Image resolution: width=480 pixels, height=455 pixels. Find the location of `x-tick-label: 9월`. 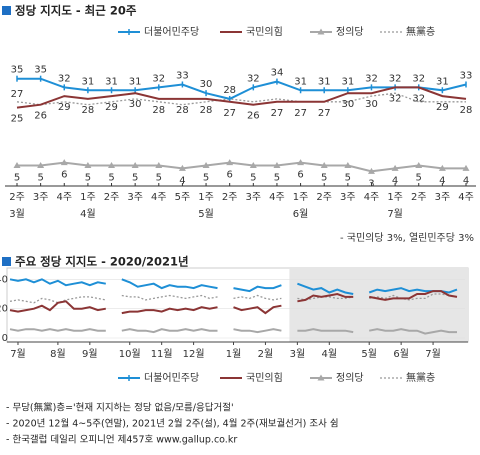

x-tick-label: 9월 is located at coordinates (90, 354).